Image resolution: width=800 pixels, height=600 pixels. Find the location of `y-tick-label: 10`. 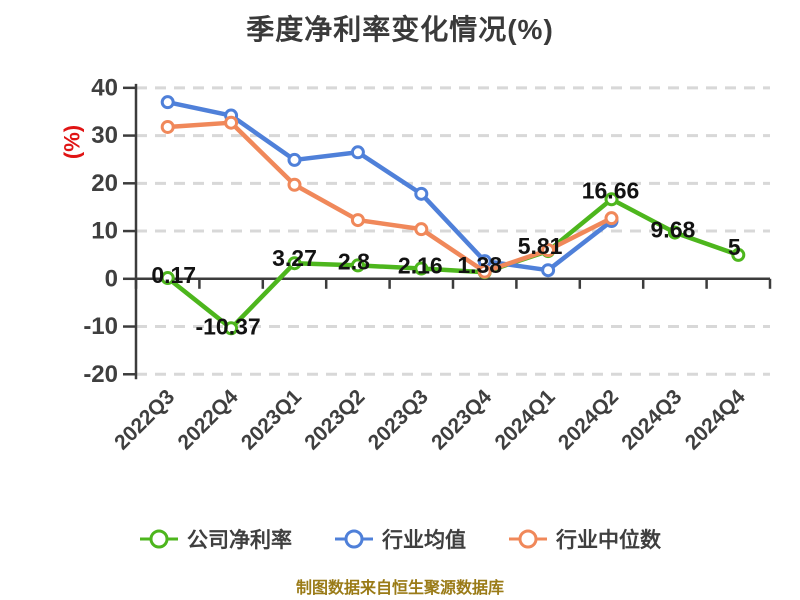

y-tick-label: 10 is located at coordinates (104, 231).